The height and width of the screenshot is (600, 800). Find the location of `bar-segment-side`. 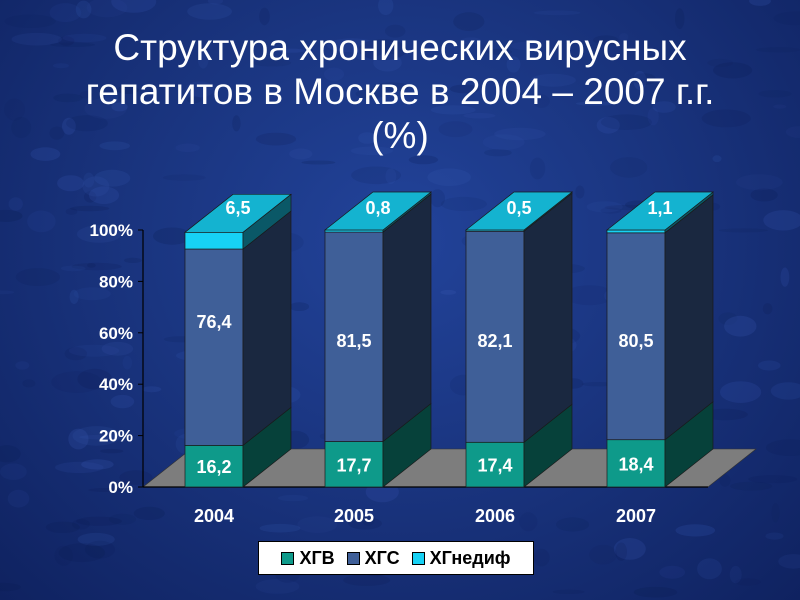

bar-segment-side is located at coordinates (267, 328).